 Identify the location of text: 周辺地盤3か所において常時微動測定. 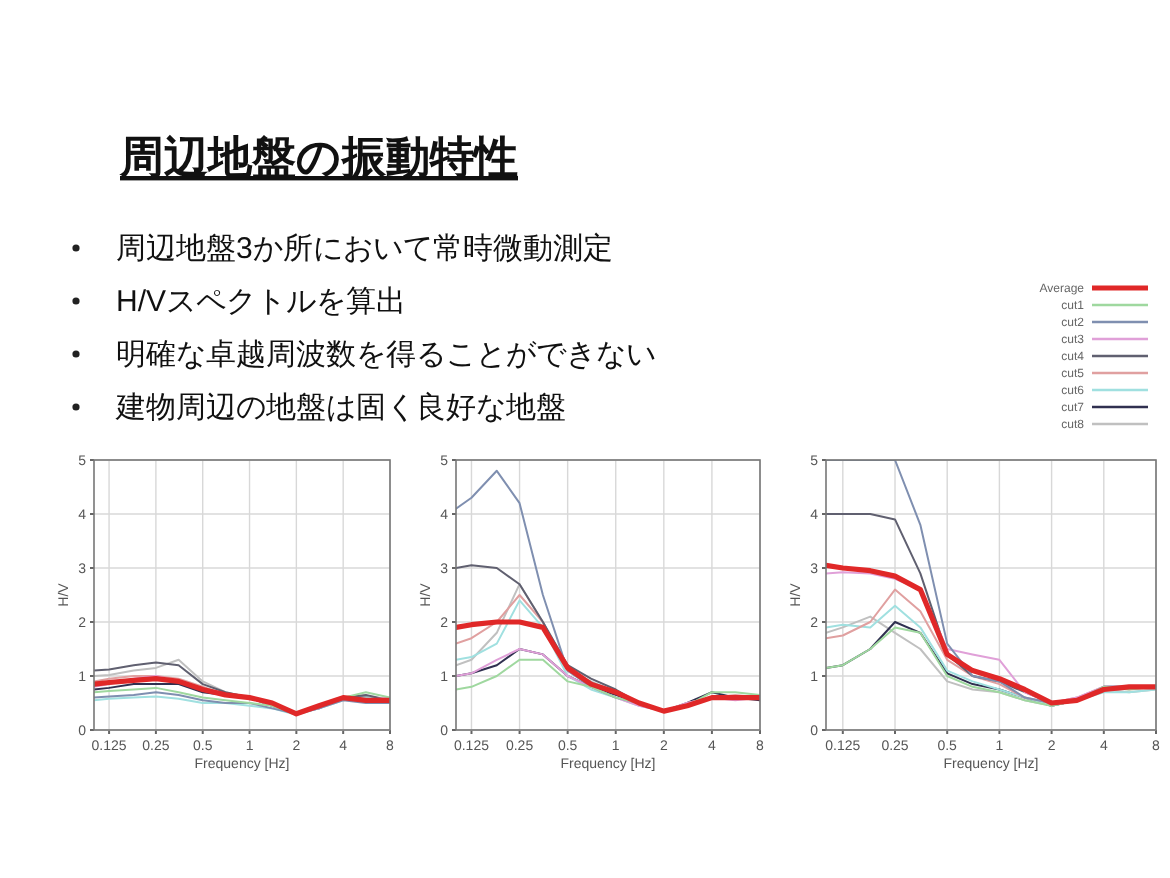
(364, 249).